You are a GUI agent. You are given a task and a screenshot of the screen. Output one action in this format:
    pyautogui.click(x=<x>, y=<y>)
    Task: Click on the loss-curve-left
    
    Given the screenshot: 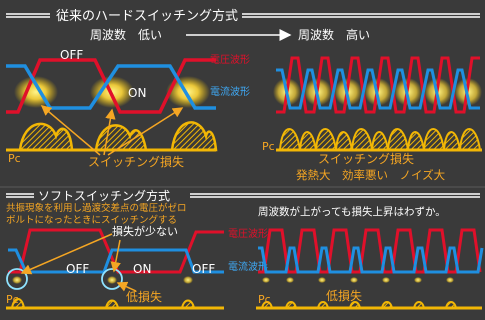 What is the action you would take?
    pyautogui.click(x=112, y=136)
    